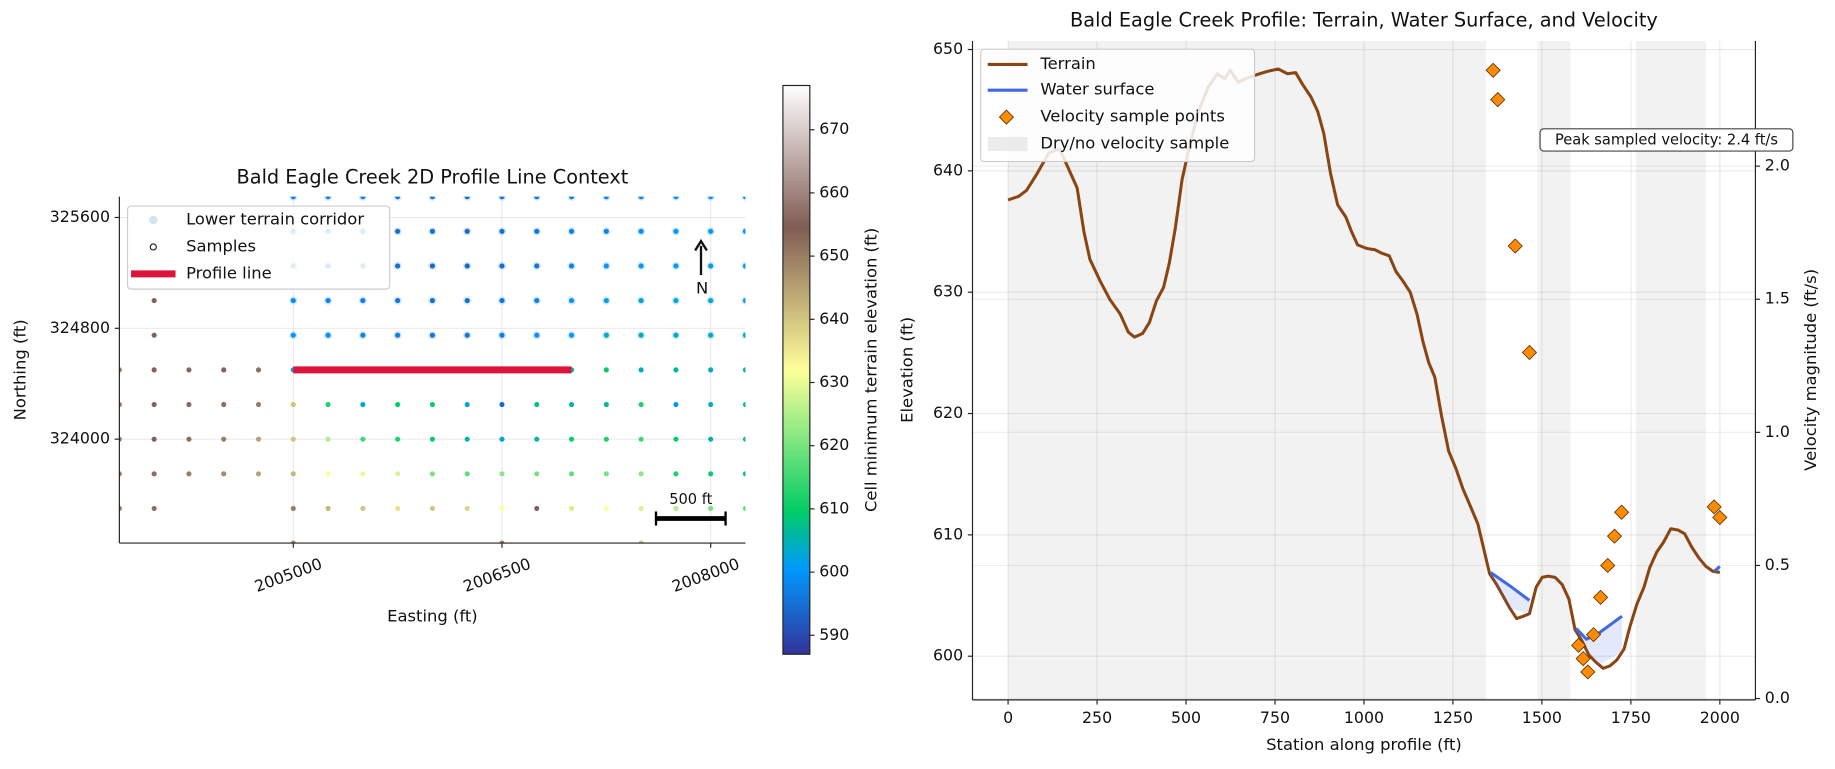  What do you see at coordinates (1542, 717) in the screenshot?
I see `x-tick-label: 1500` at bounding box center [1542, 717].